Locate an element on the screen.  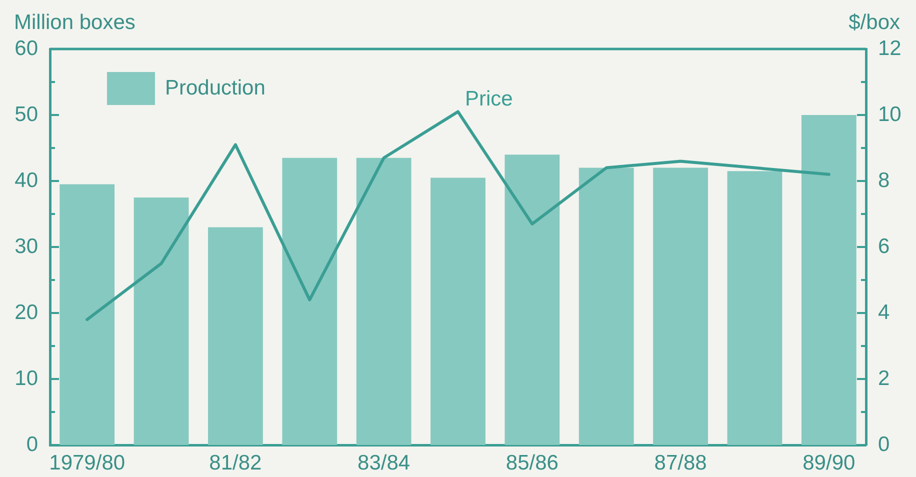
y-tick-label: 60 is located at coordinates (26, 48).